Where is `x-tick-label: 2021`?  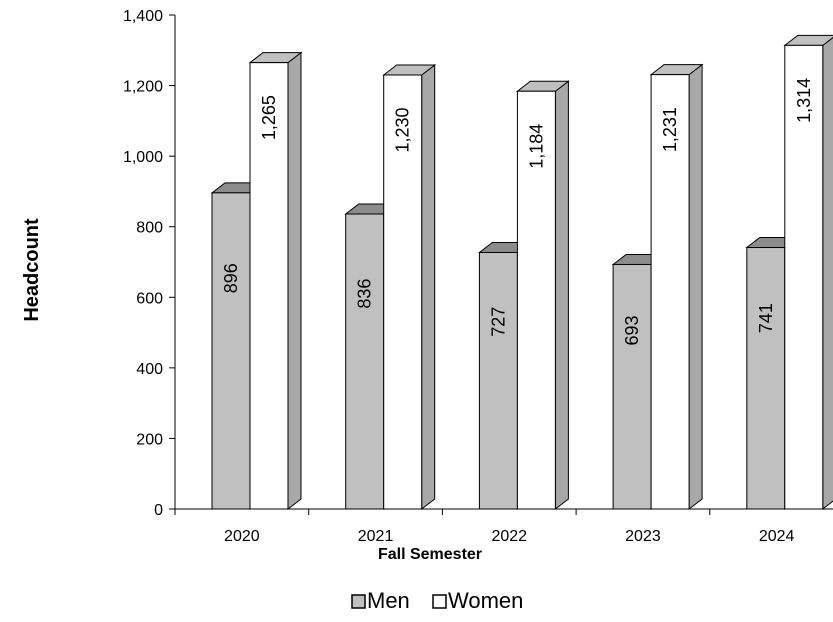
x-tick-label: 2021 is located at coordinates (376, 536).